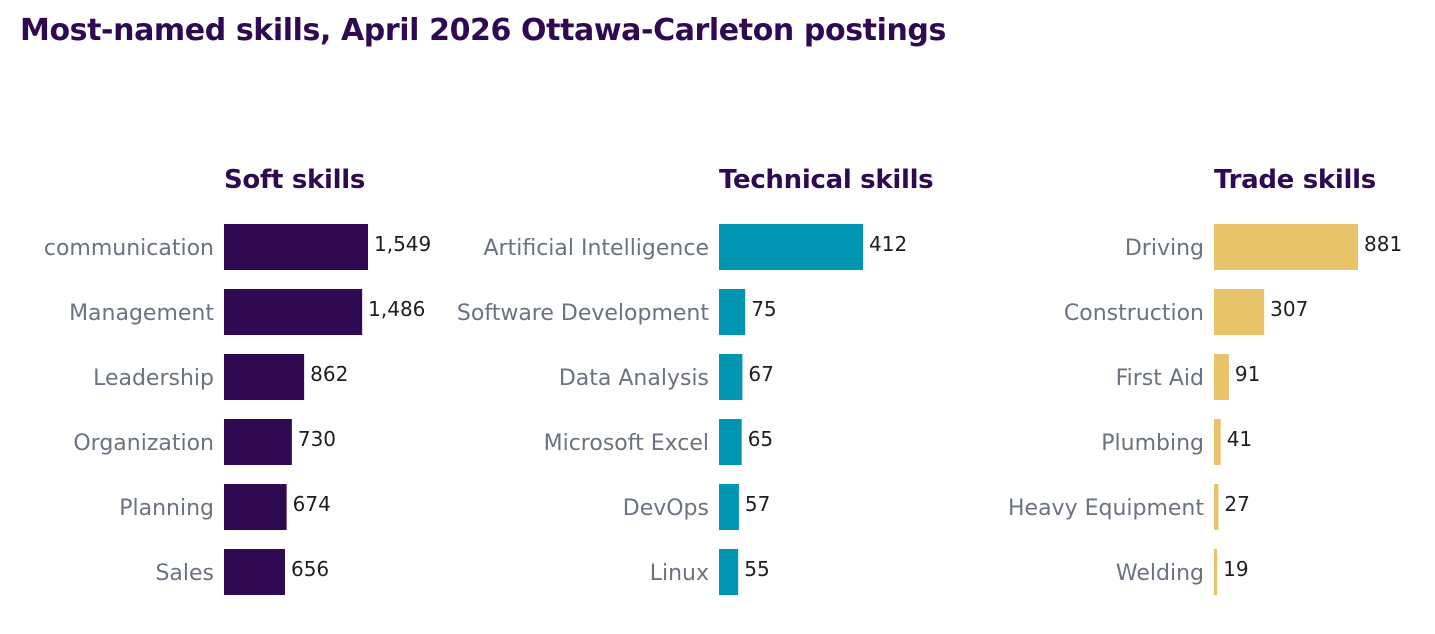  Describe the element at coordinates (634, 378) in the screenshot. I see `category-label-data-analysis: Data Analysis` at that location.